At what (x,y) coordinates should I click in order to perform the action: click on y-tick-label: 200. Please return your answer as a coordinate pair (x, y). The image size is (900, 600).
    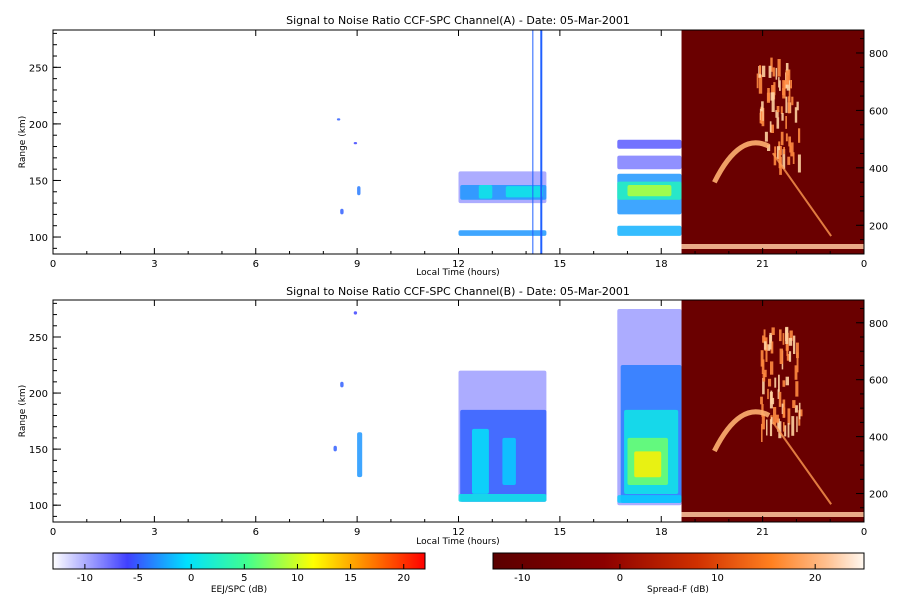
    Looking at the image, I should click on (38, 394).